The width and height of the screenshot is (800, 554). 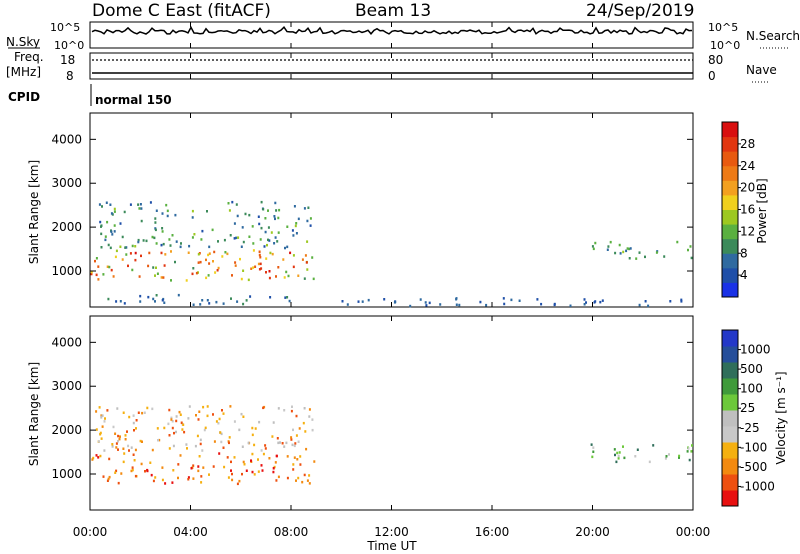 I want to click on nave-label: Nave, so click(x=761, y=70).